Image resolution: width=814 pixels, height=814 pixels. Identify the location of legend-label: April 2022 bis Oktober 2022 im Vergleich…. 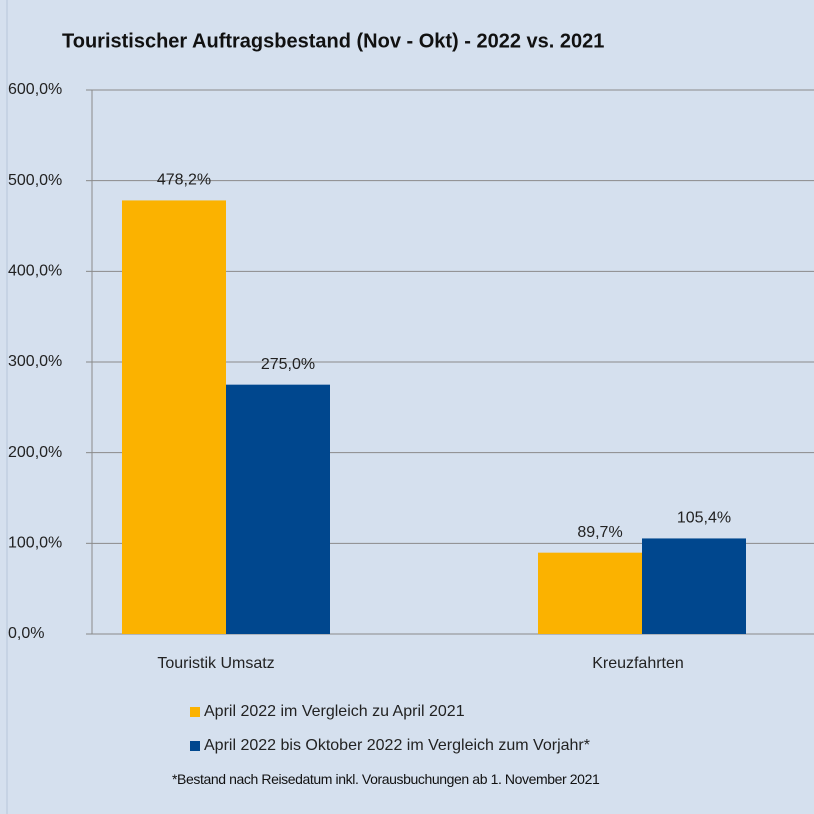
(397, 745).